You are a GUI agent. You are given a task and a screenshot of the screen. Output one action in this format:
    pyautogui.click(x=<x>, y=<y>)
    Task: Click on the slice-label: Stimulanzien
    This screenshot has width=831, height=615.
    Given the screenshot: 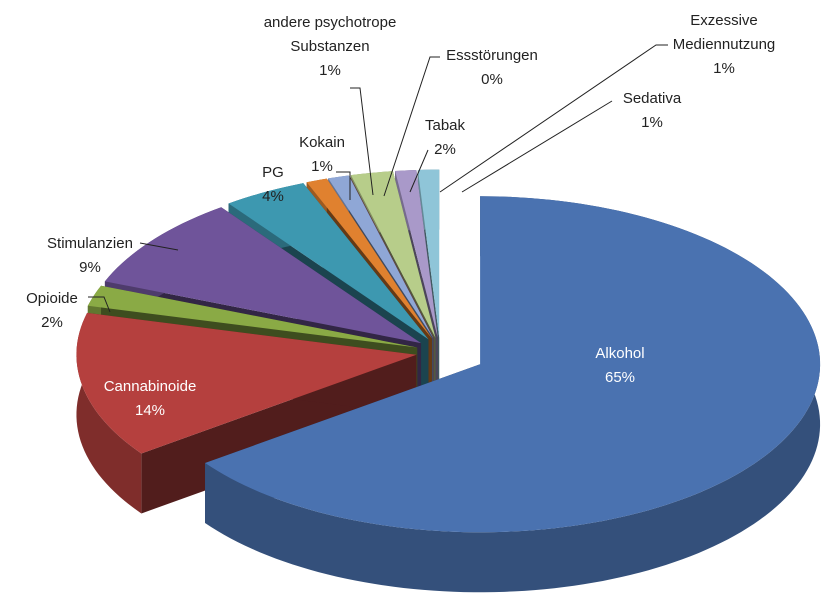 What is the action you would take?
    pyautogui.click(x=90, y=243)
    